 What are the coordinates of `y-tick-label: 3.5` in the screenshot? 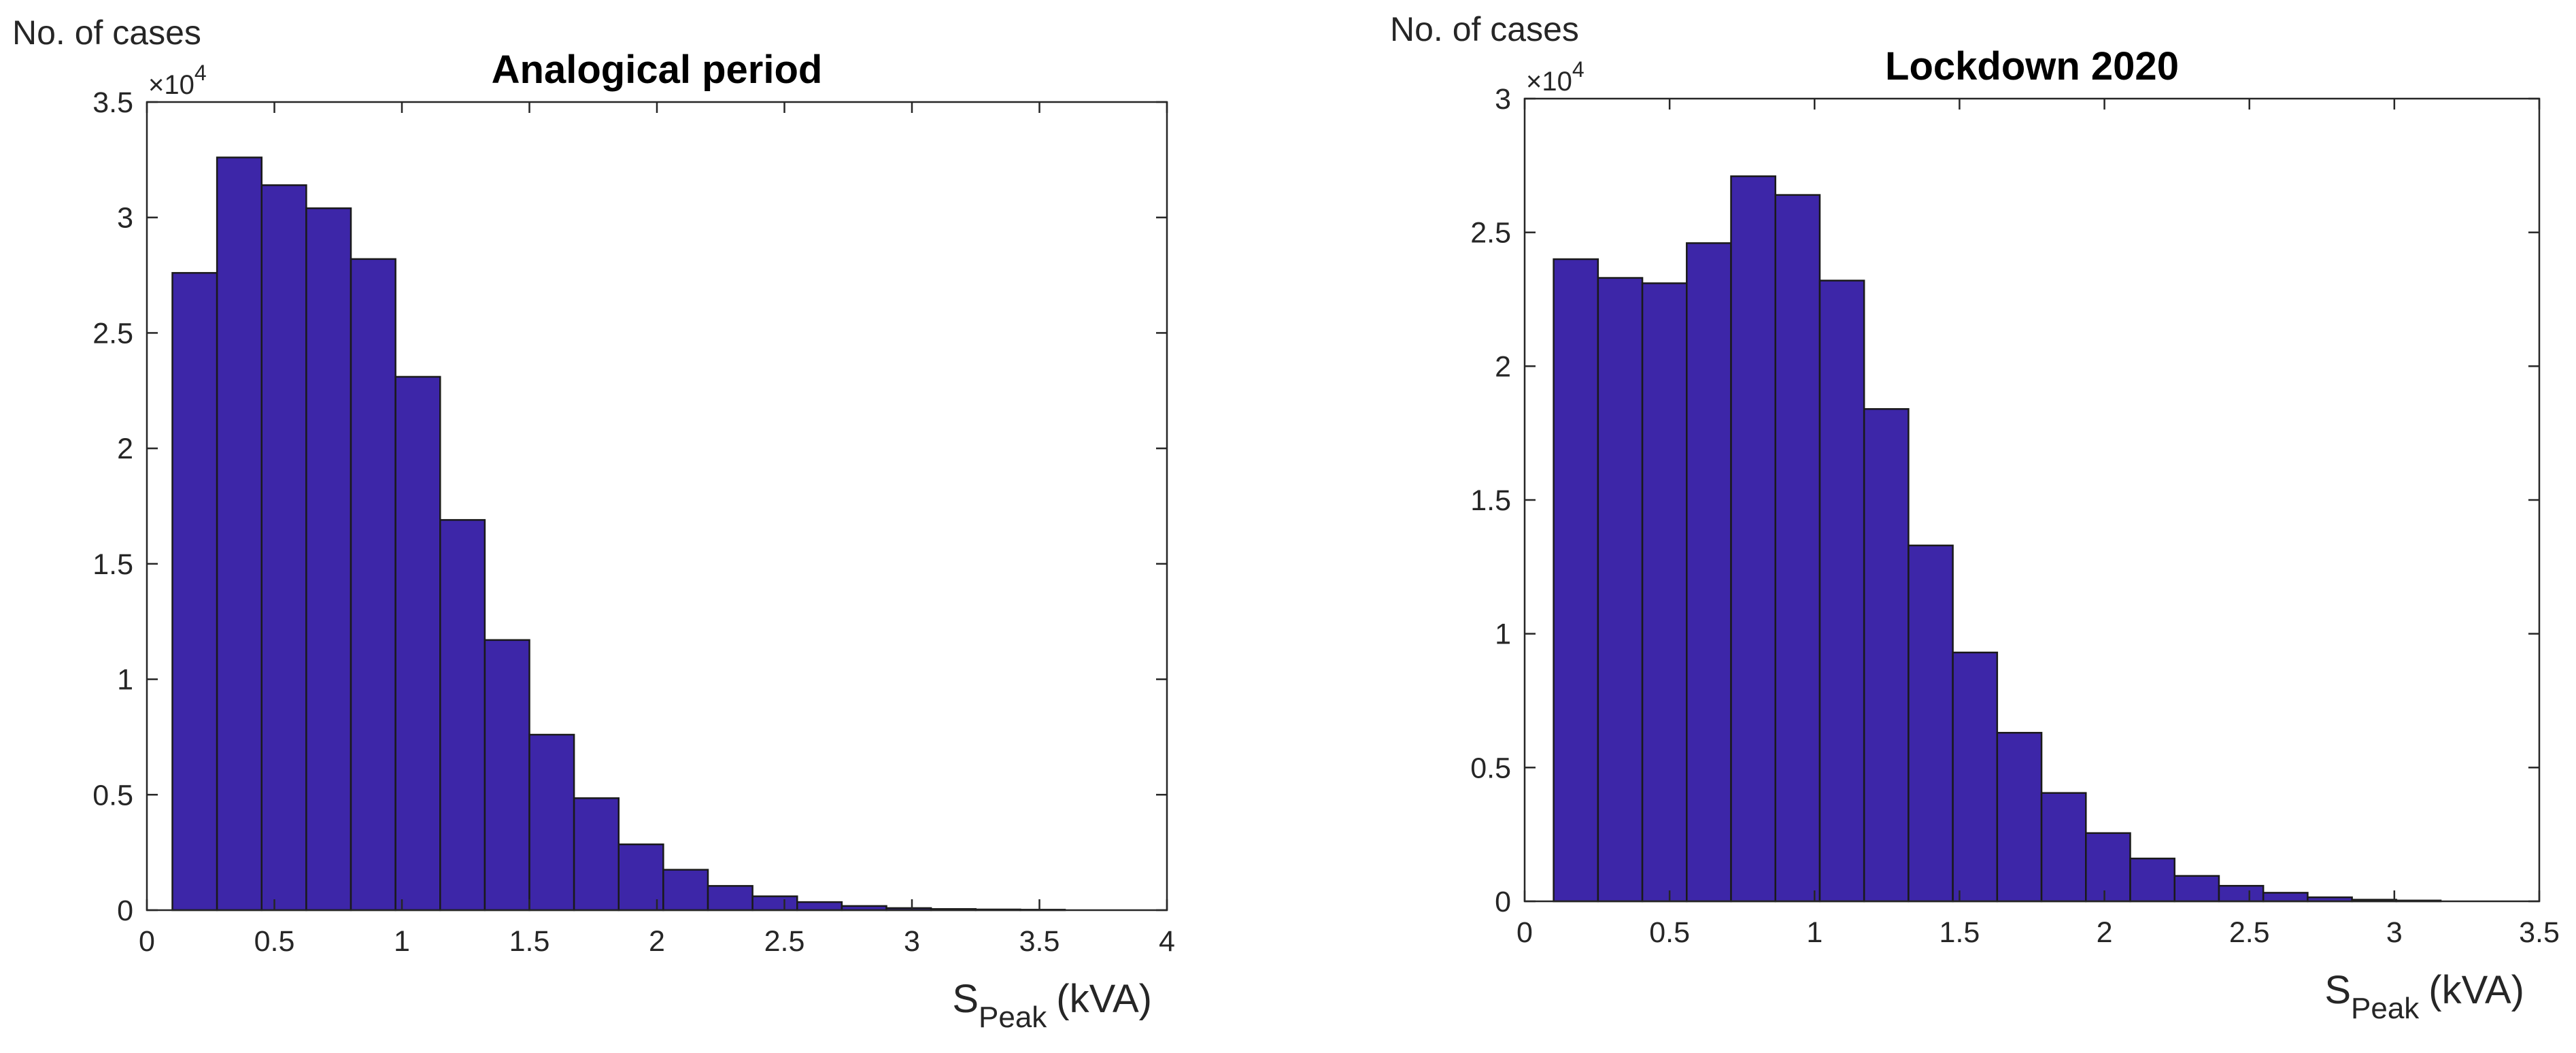 It's located at (112, 102).